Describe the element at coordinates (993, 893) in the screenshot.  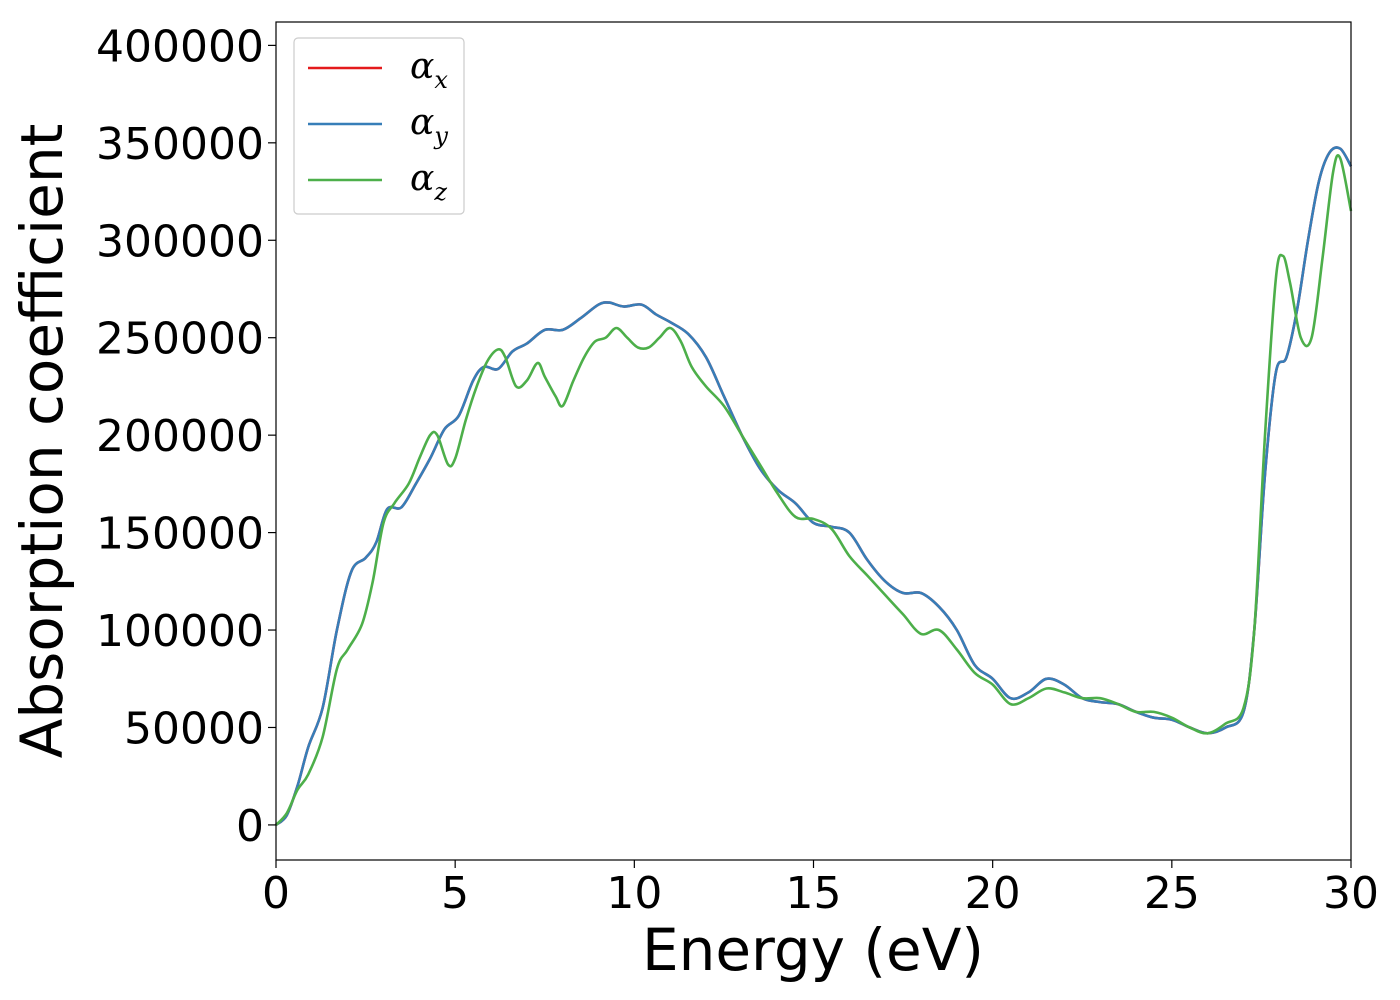
I see `x-tick-label: 20` at that location.